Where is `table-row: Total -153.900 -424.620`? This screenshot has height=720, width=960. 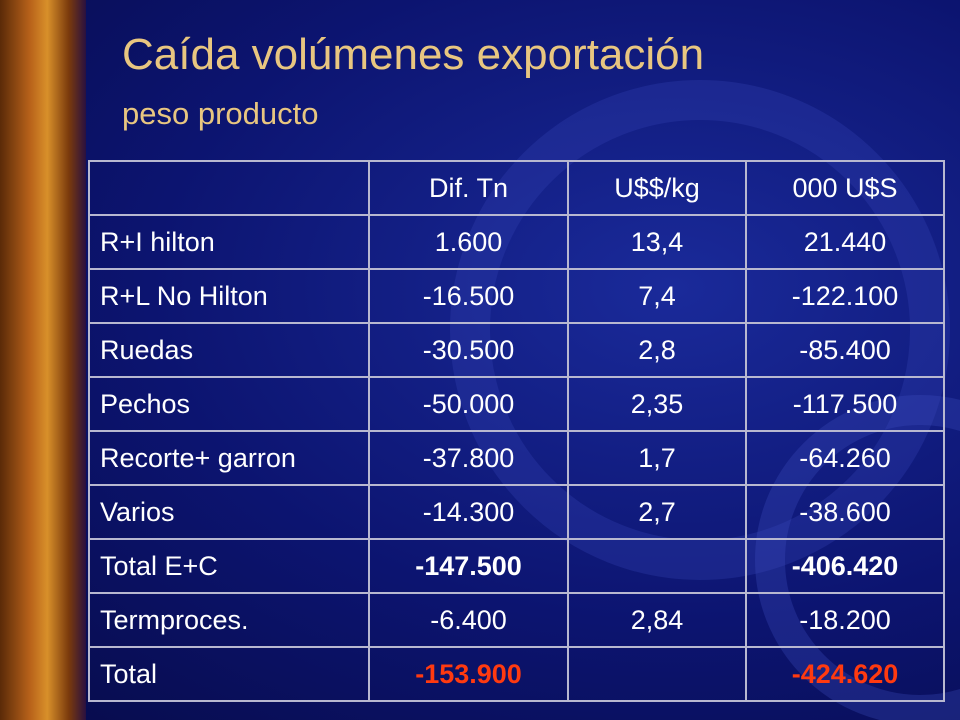 table-row: Total -153.900 -424.620 is located at coordinates (516, 674).